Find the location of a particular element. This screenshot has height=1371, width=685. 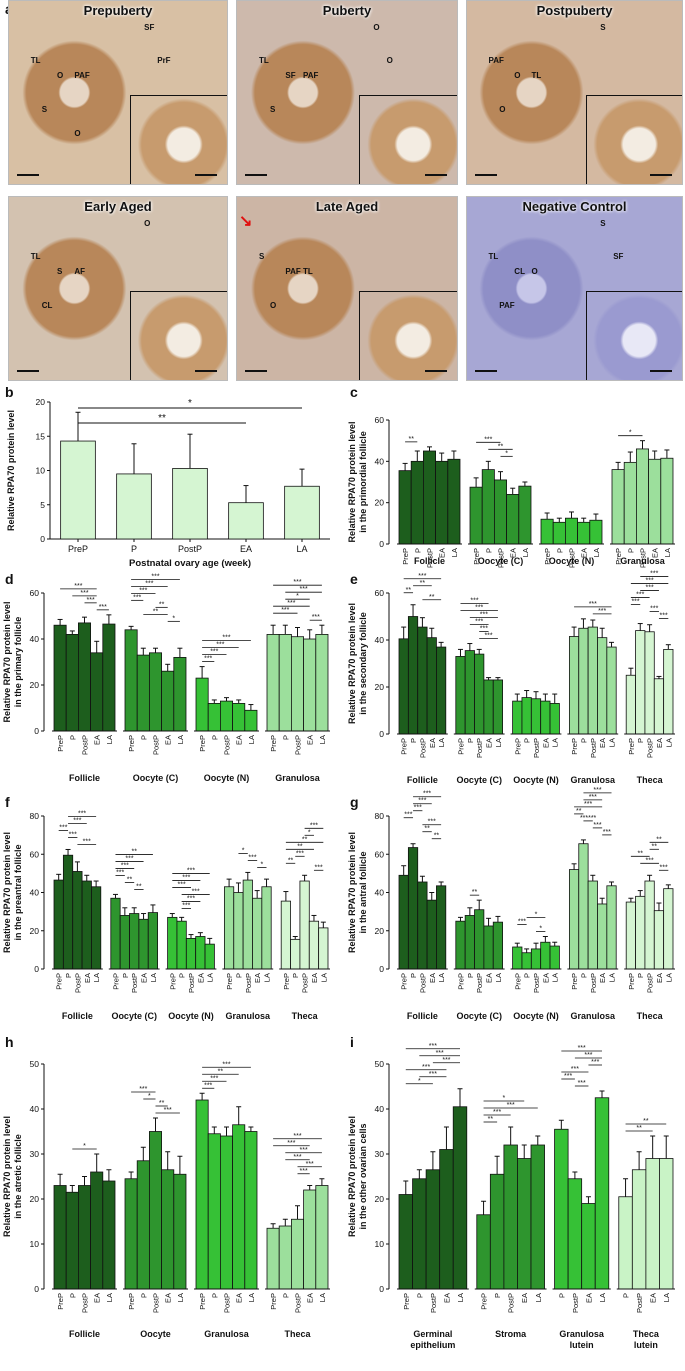

y-tick-label: 60 is located at coordinates (35, 854).